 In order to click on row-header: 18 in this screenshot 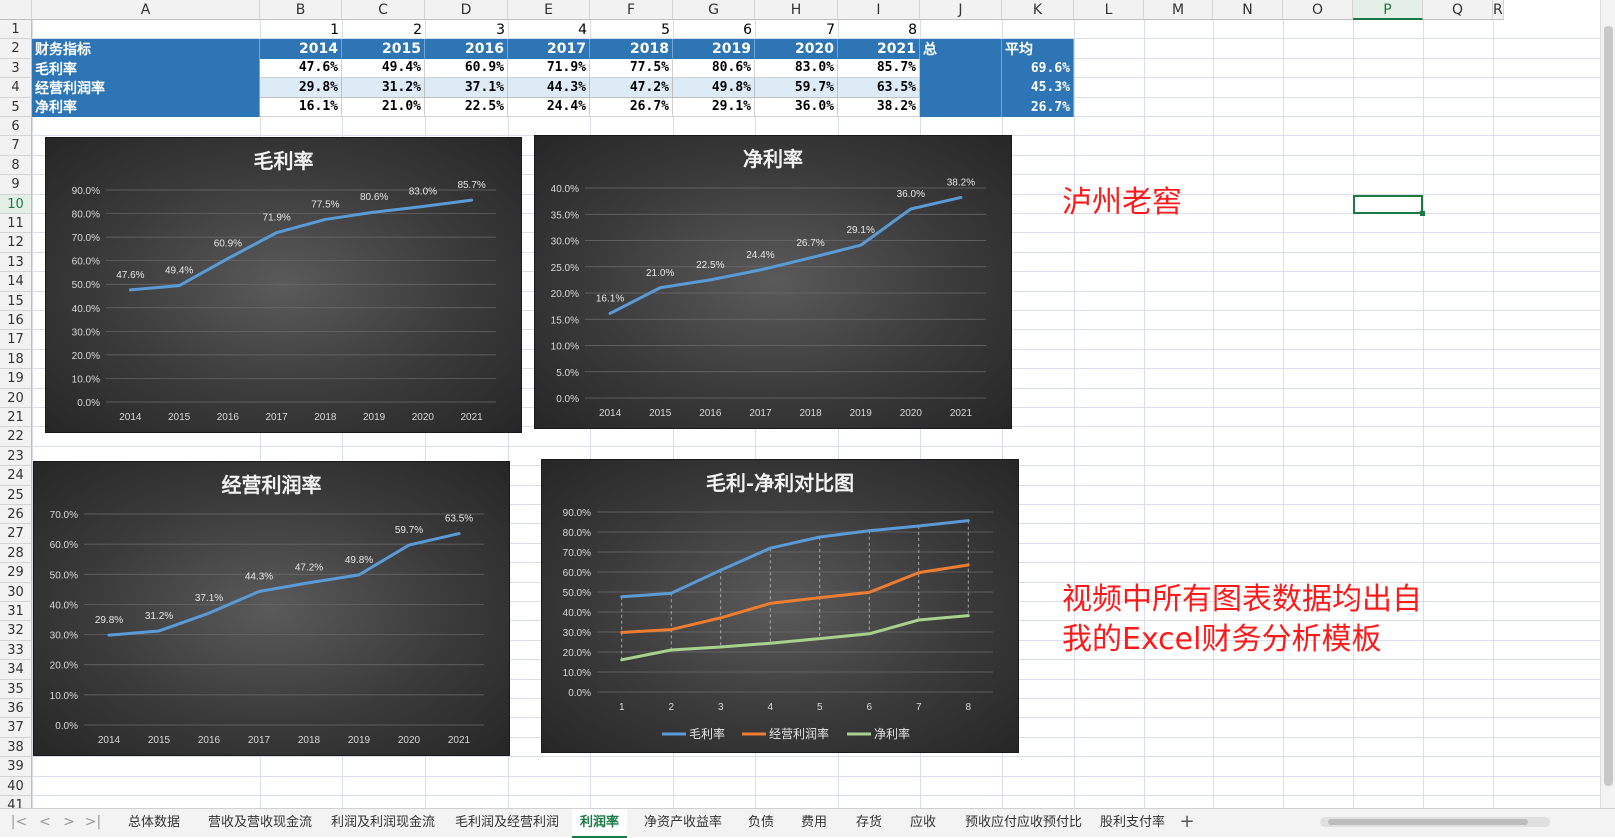, I will do `click(16, 359)`.